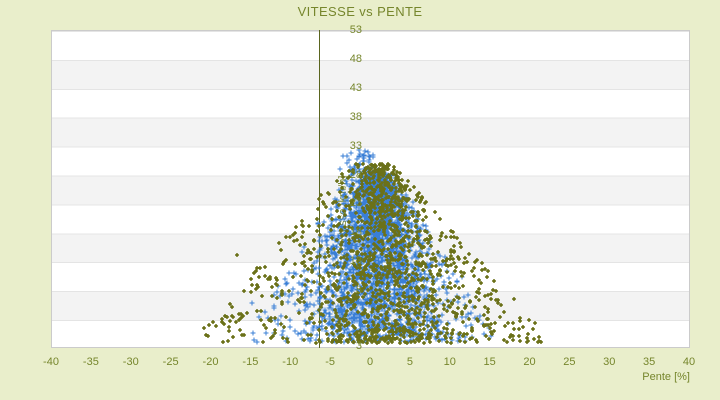 Image resolution: width=720 pixels, height=400 pixels. Describe the element at coordinates (609, 362) in the screenshot. I see `x-tick-label: 30` at that location.